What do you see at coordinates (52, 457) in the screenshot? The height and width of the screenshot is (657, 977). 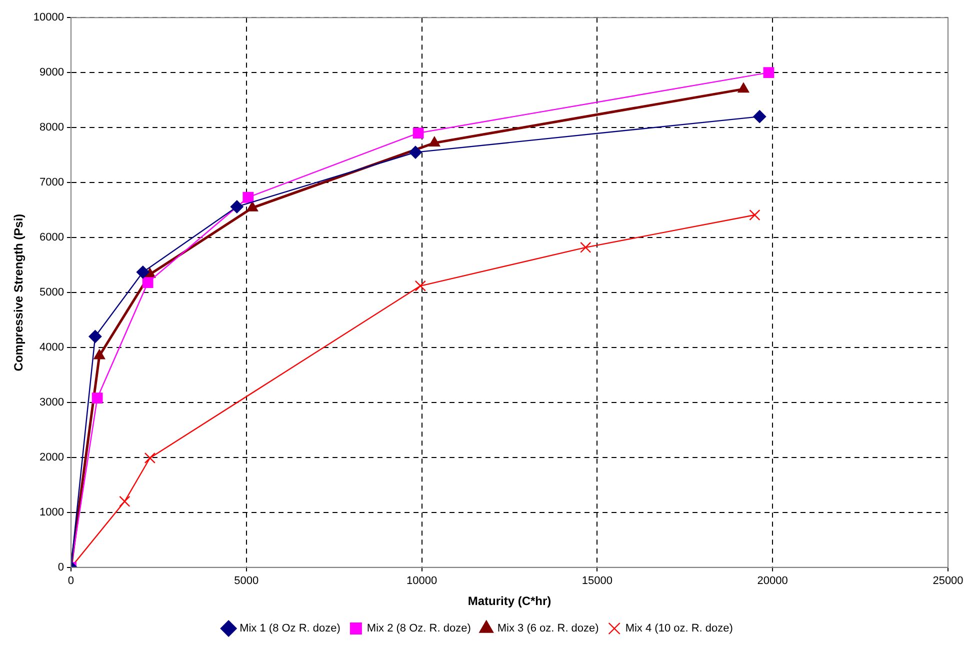 I see `y-tick-label: 2000` at bounding box center [52, 457].